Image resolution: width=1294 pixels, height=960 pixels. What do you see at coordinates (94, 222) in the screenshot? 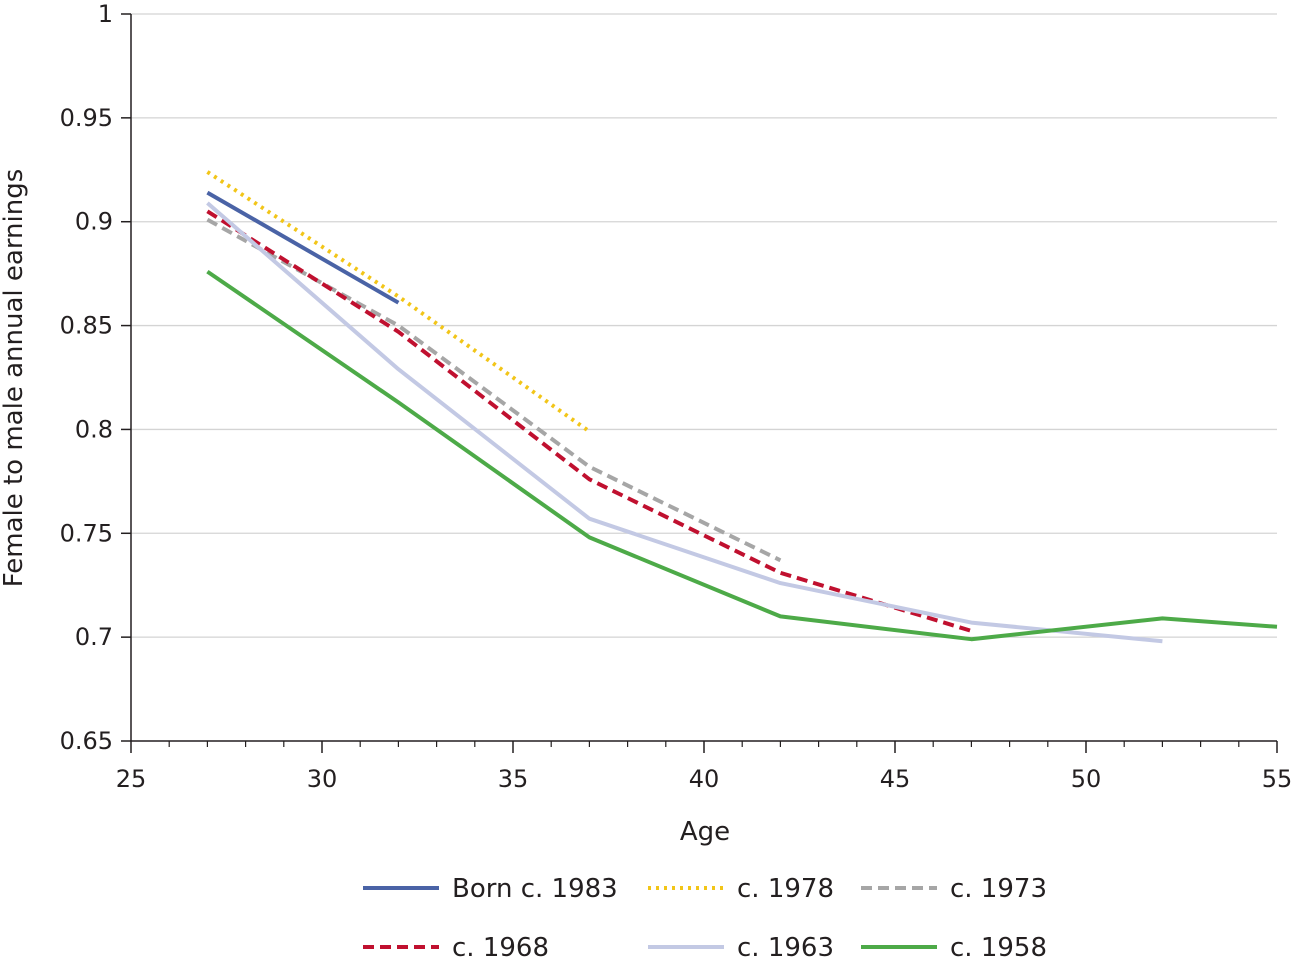
I see `y-tick-label: 0.9` at bounding box center [94, 222].